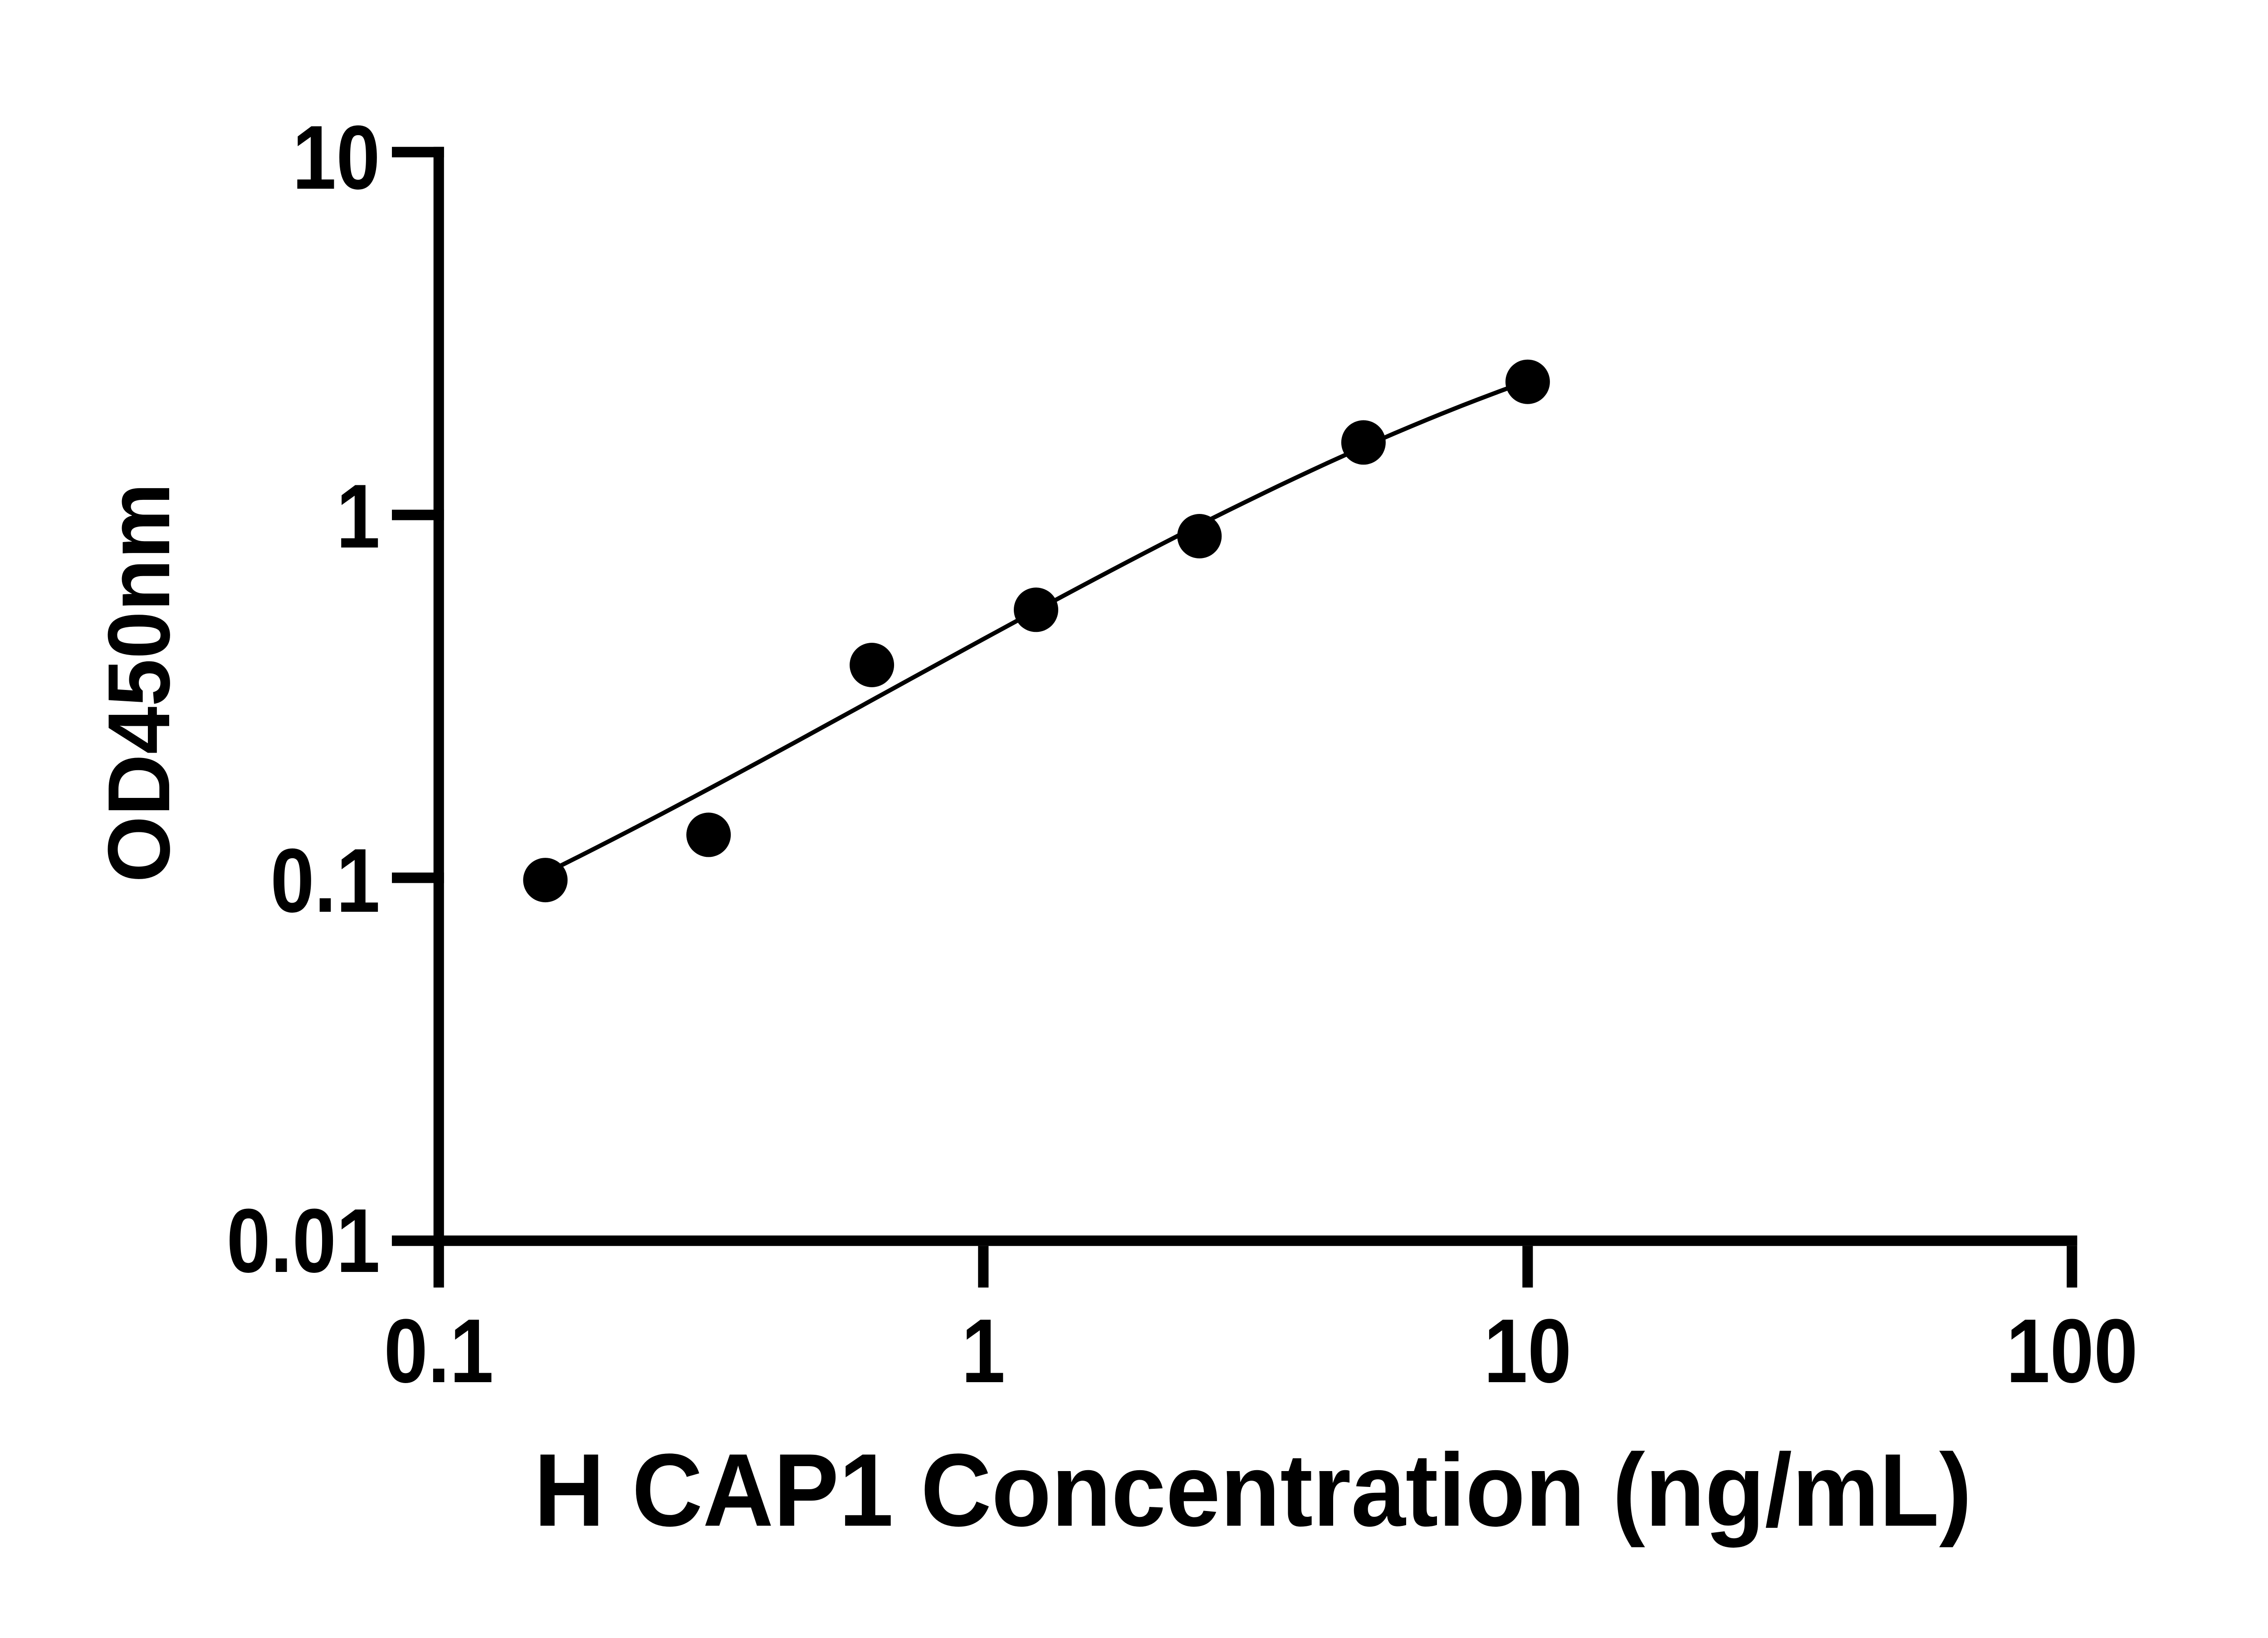 The height and width of the screenshot is (1638, 2268). I want to click on svg-text: H CAP1 Concentration (ng/mL), so click(1253, 1490).